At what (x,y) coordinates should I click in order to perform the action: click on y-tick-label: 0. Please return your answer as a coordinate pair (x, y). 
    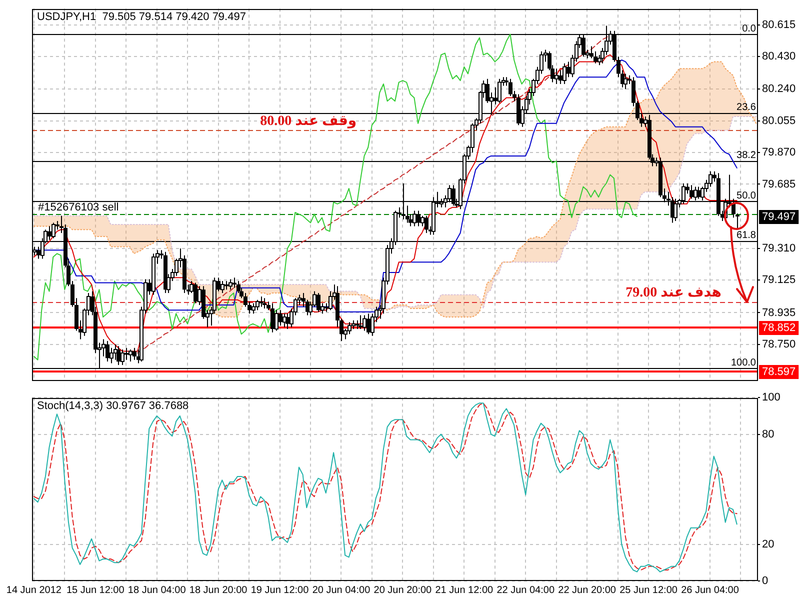
    Looking at the image, I should click on (765, 581).